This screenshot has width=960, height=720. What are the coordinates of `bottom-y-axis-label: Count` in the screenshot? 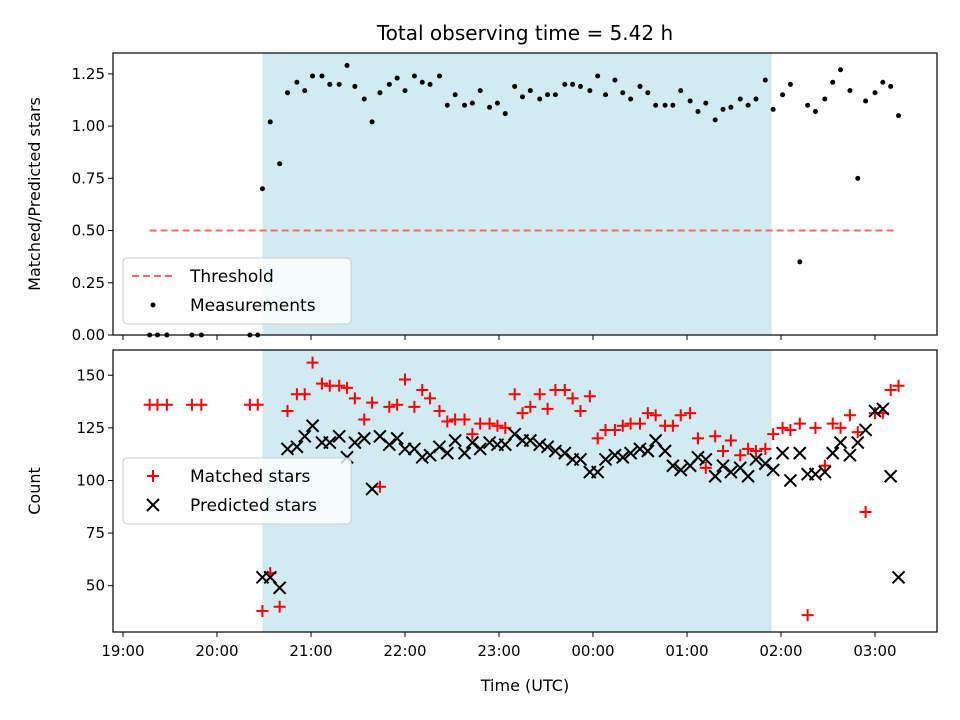 It's located at (34, 491).